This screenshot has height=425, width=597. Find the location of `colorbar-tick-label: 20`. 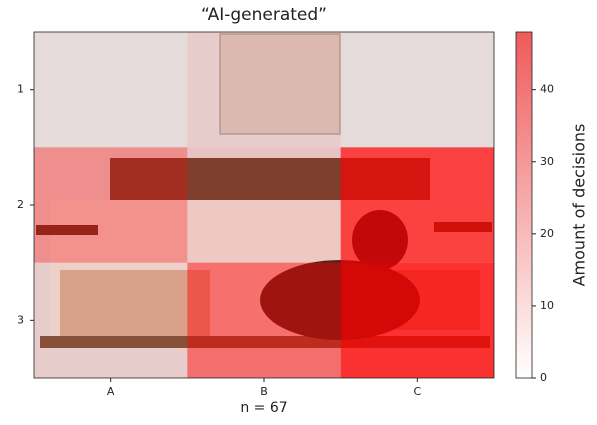

colorbar-tick-label: 20 is located at coordinates (547, 233).